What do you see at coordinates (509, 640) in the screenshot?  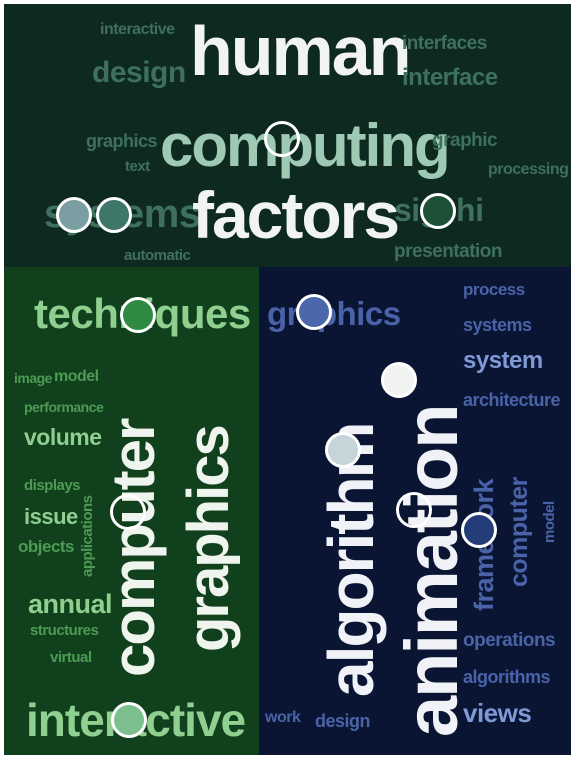 I see `word-operations: operations` at bounding box center [509, 640].